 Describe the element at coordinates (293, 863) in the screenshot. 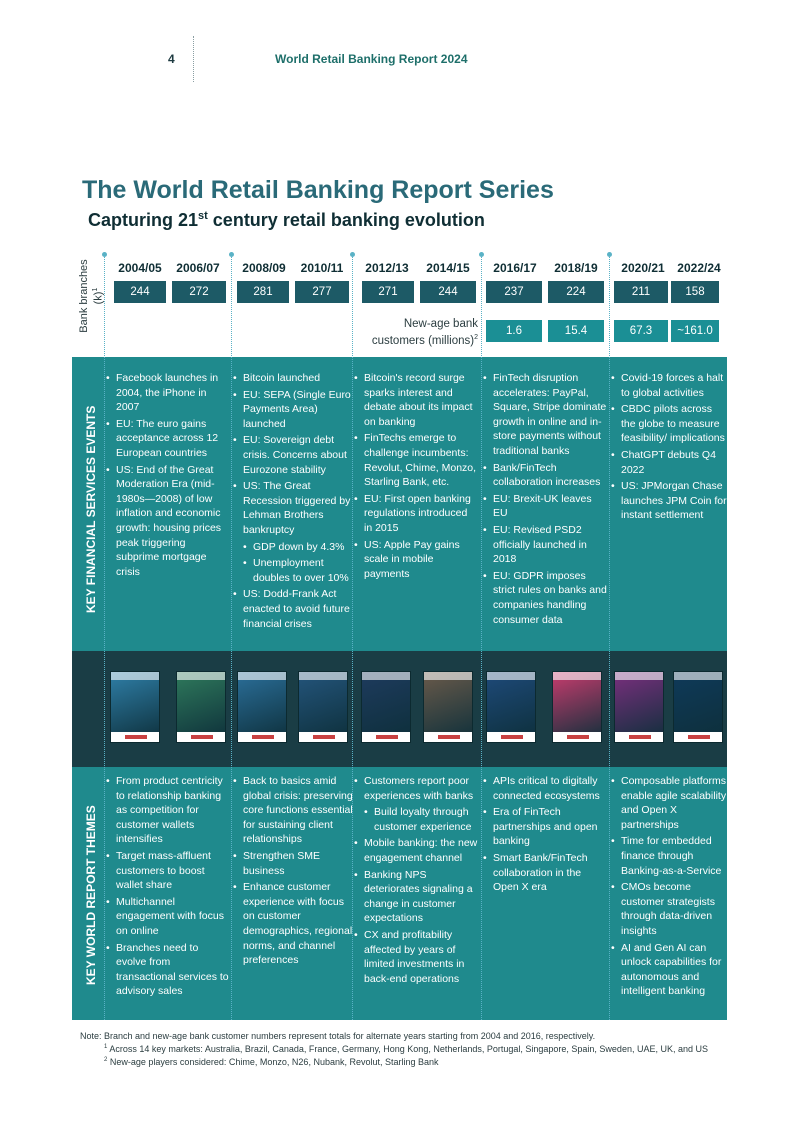

I see `theme-item: Strengthen SME business` at that location.